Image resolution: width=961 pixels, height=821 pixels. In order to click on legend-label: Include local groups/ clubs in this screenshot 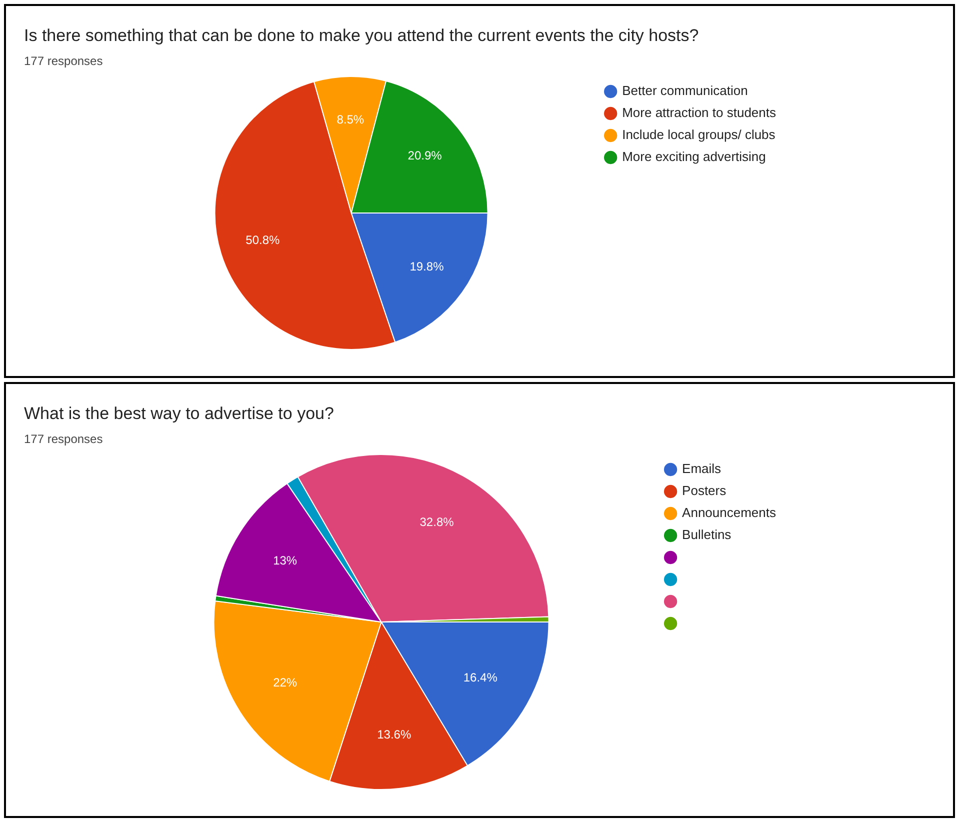, I will do `click(699, 134)`.